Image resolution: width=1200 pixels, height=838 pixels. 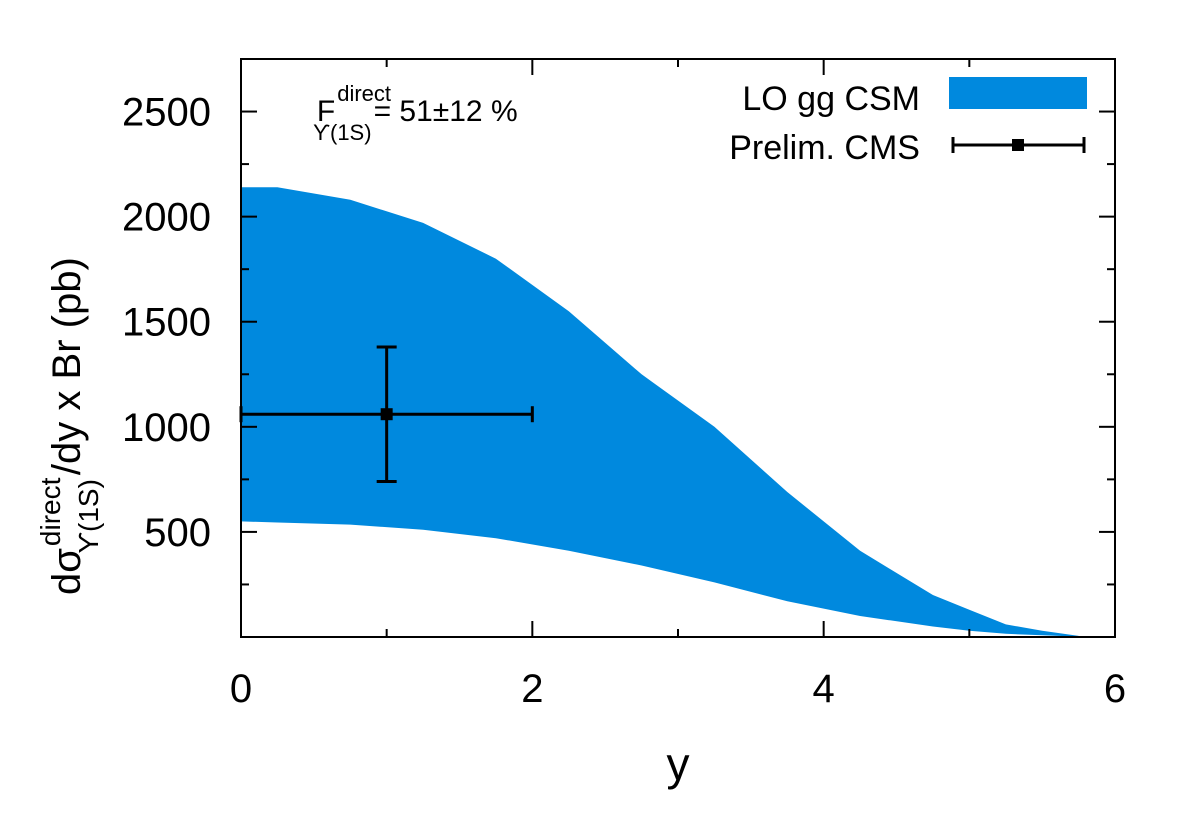 I want to click on x-tick-label-0: 0, so click(x=241, y=689).